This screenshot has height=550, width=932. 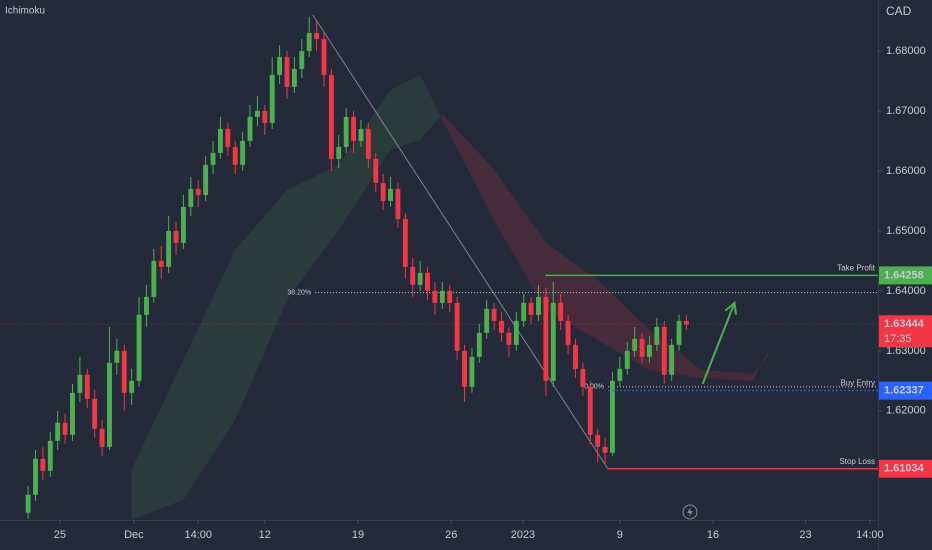 What do you see at coordinates (523, 535) in the screenshot?
I see `x-tick-label: 2023` at bounding box center [523, 535].